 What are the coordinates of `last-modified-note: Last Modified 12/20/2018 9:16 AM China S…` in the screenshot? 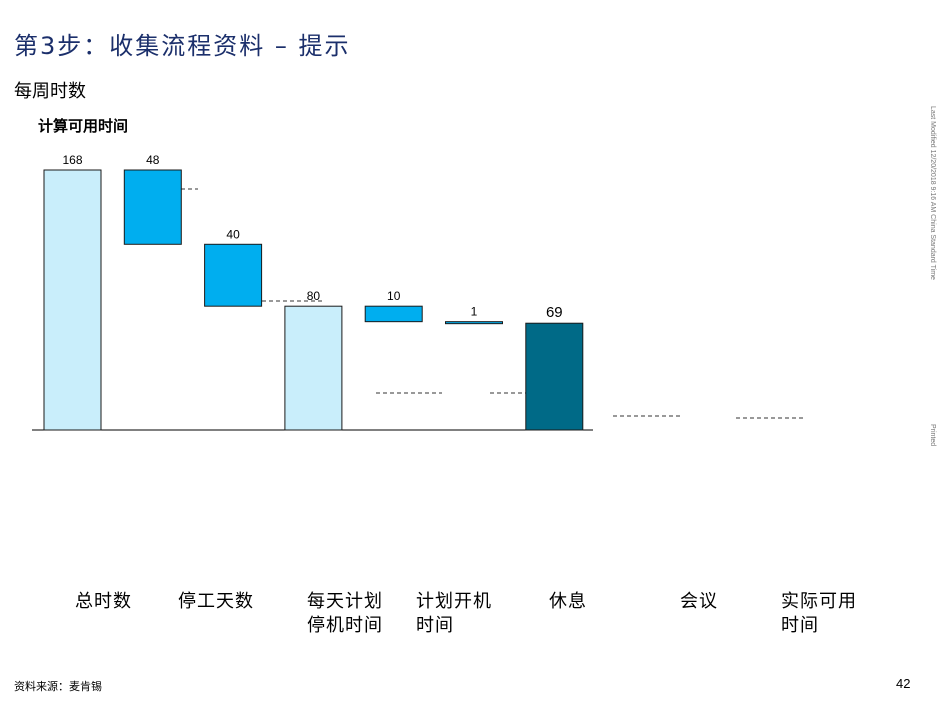 It's located at (932, 193).